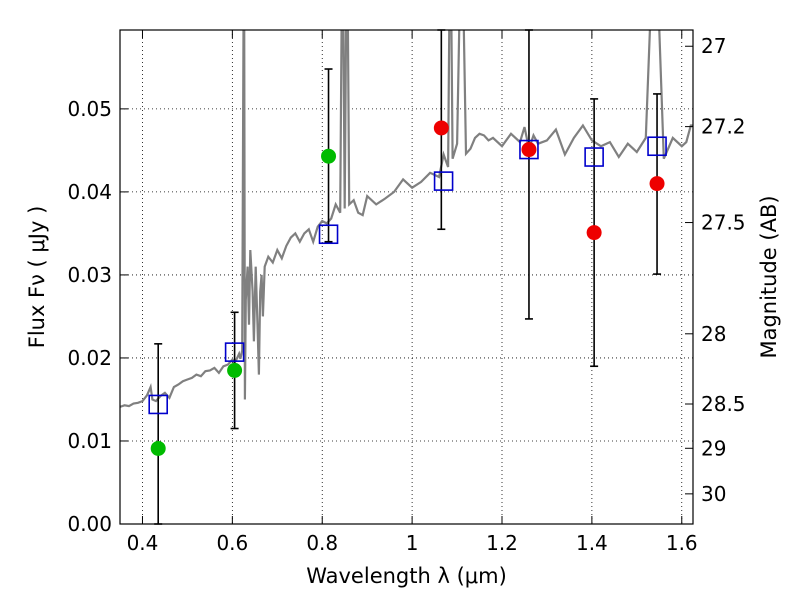 The height and width of the screenshot is (600, 800). I want to click on x-tick-label: 0.8, so click(322, 543).